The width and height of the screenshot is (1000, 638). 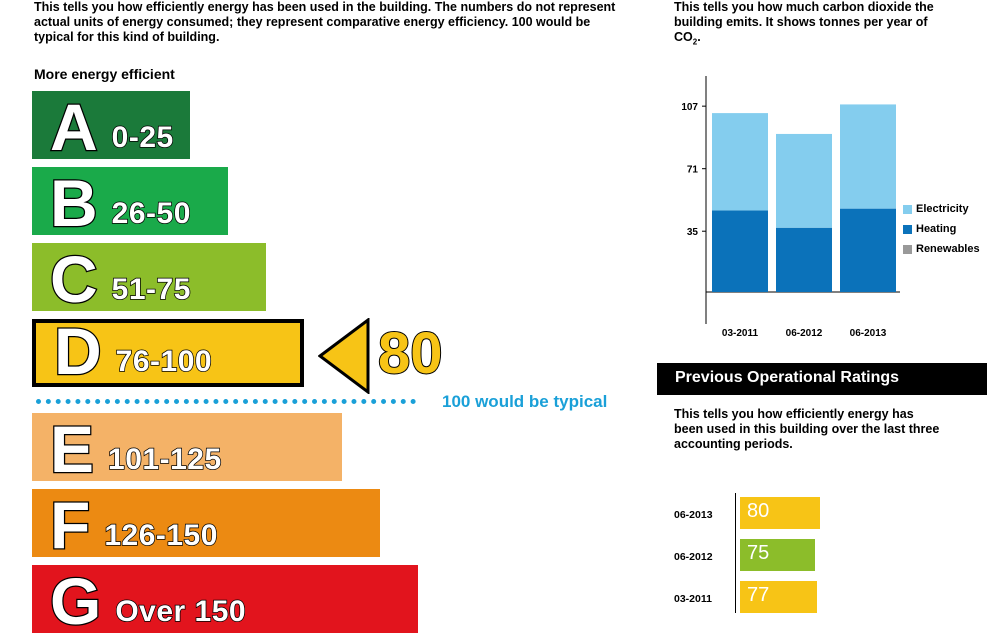 I want to click on x-tick-label: 06-2013, so click(x=868, y=333).